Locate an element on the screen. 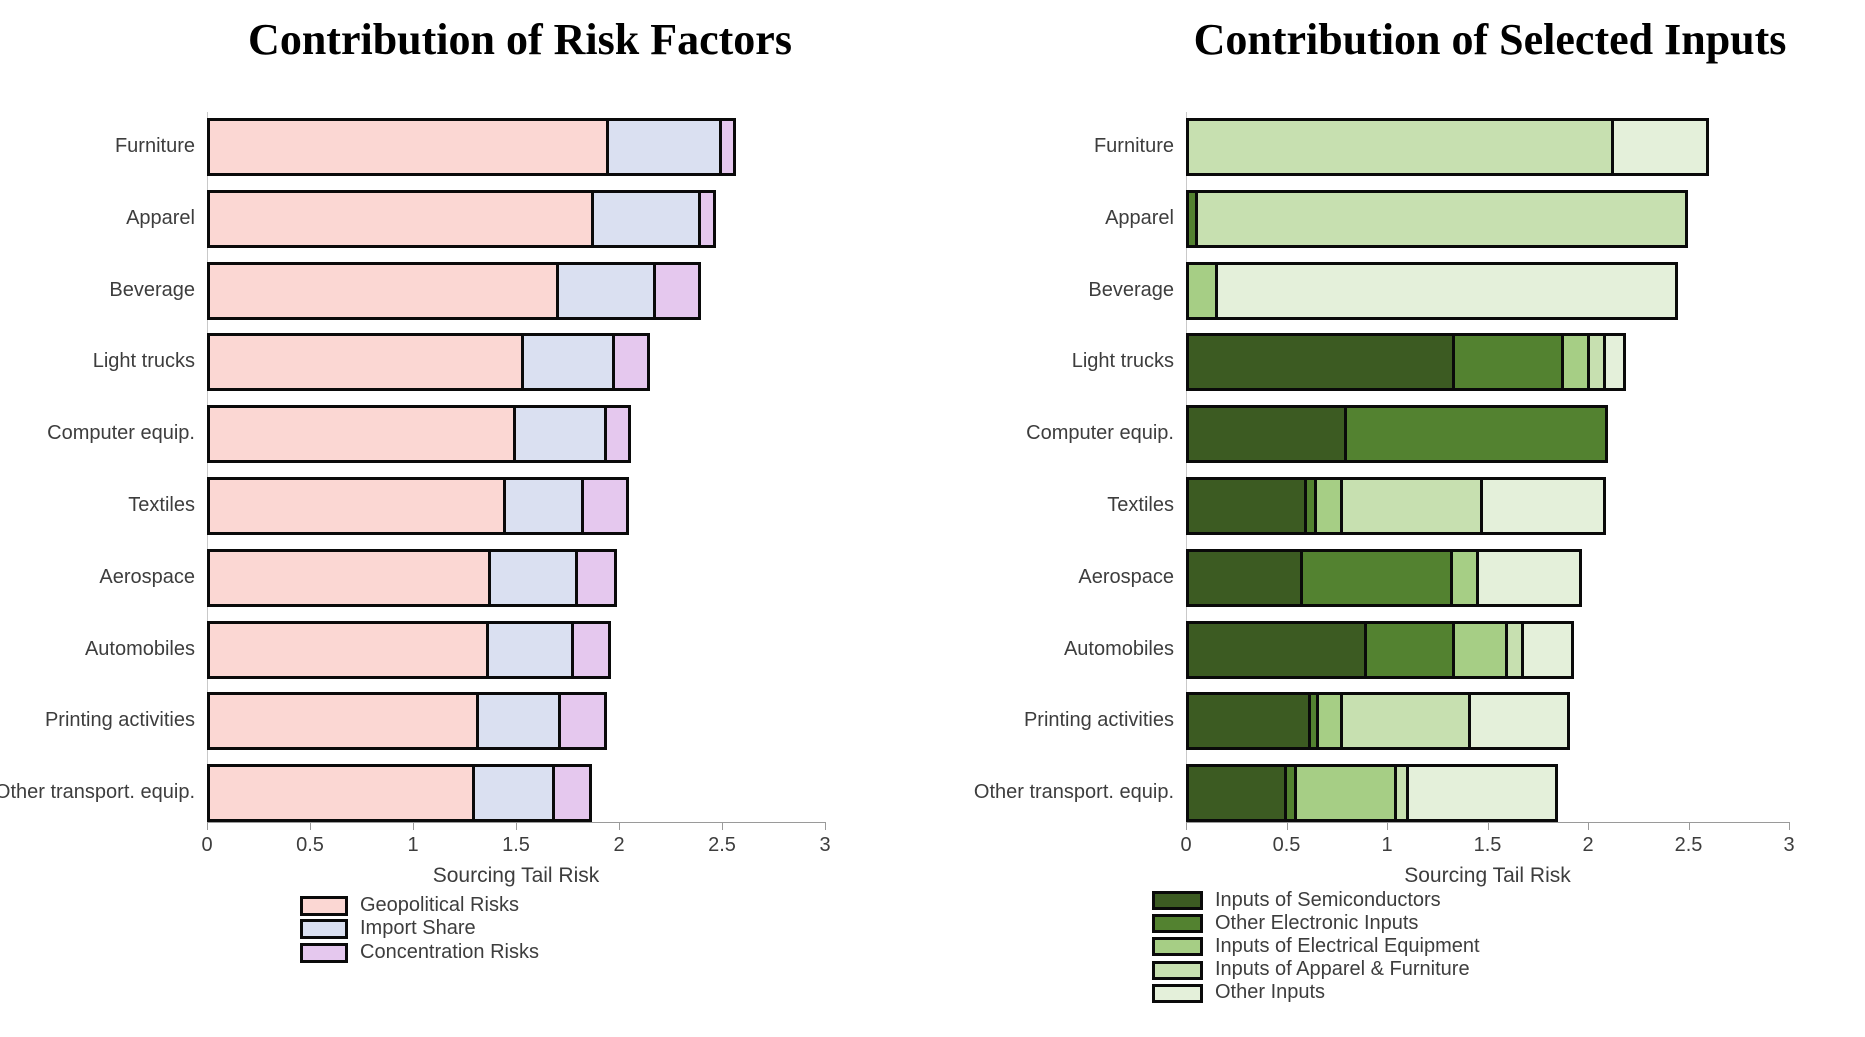  legend-label: Geopolitical Risks is located at coordinates (439, 905).